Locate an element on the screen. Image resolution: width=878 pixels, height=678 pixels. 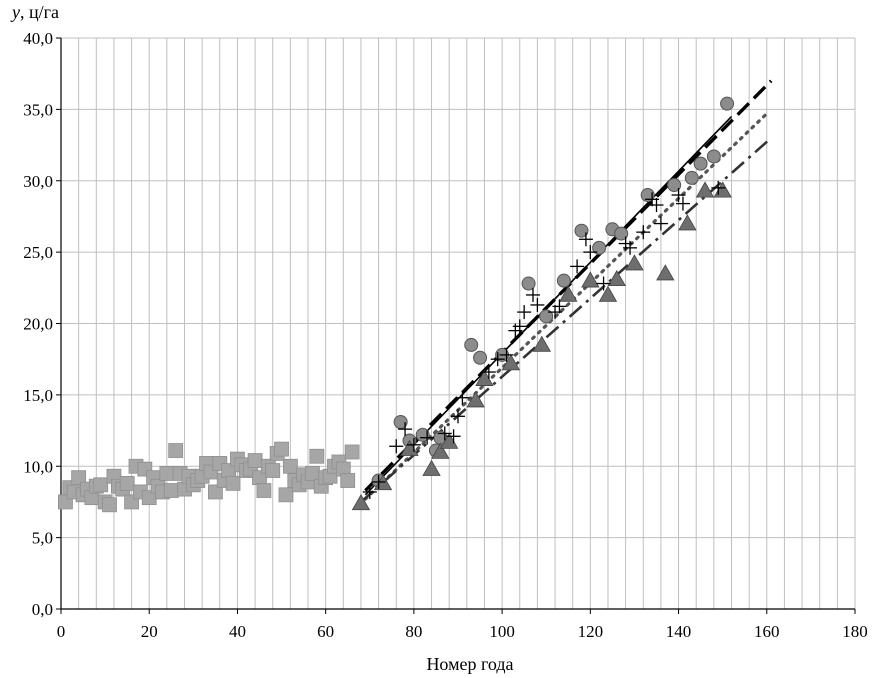
x-tick-label: 100 is located at coordinates (502, 631).